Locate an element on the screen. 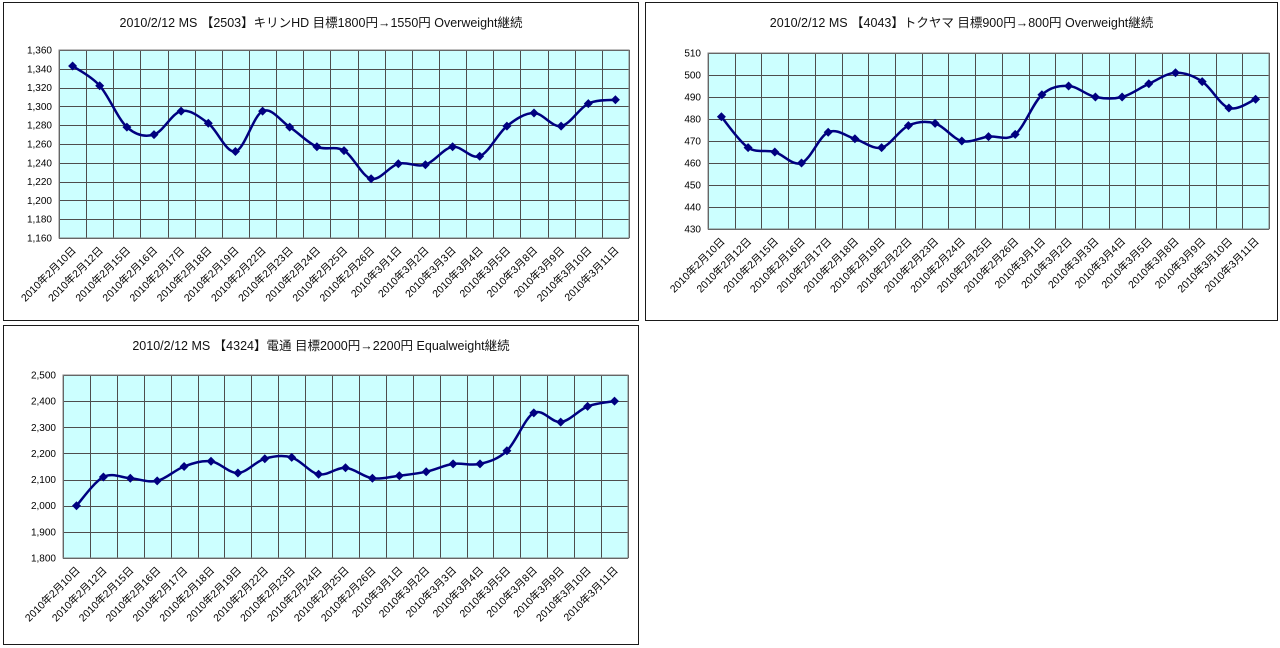  y-axis-label: 480 is located at coordinates (692, 120).